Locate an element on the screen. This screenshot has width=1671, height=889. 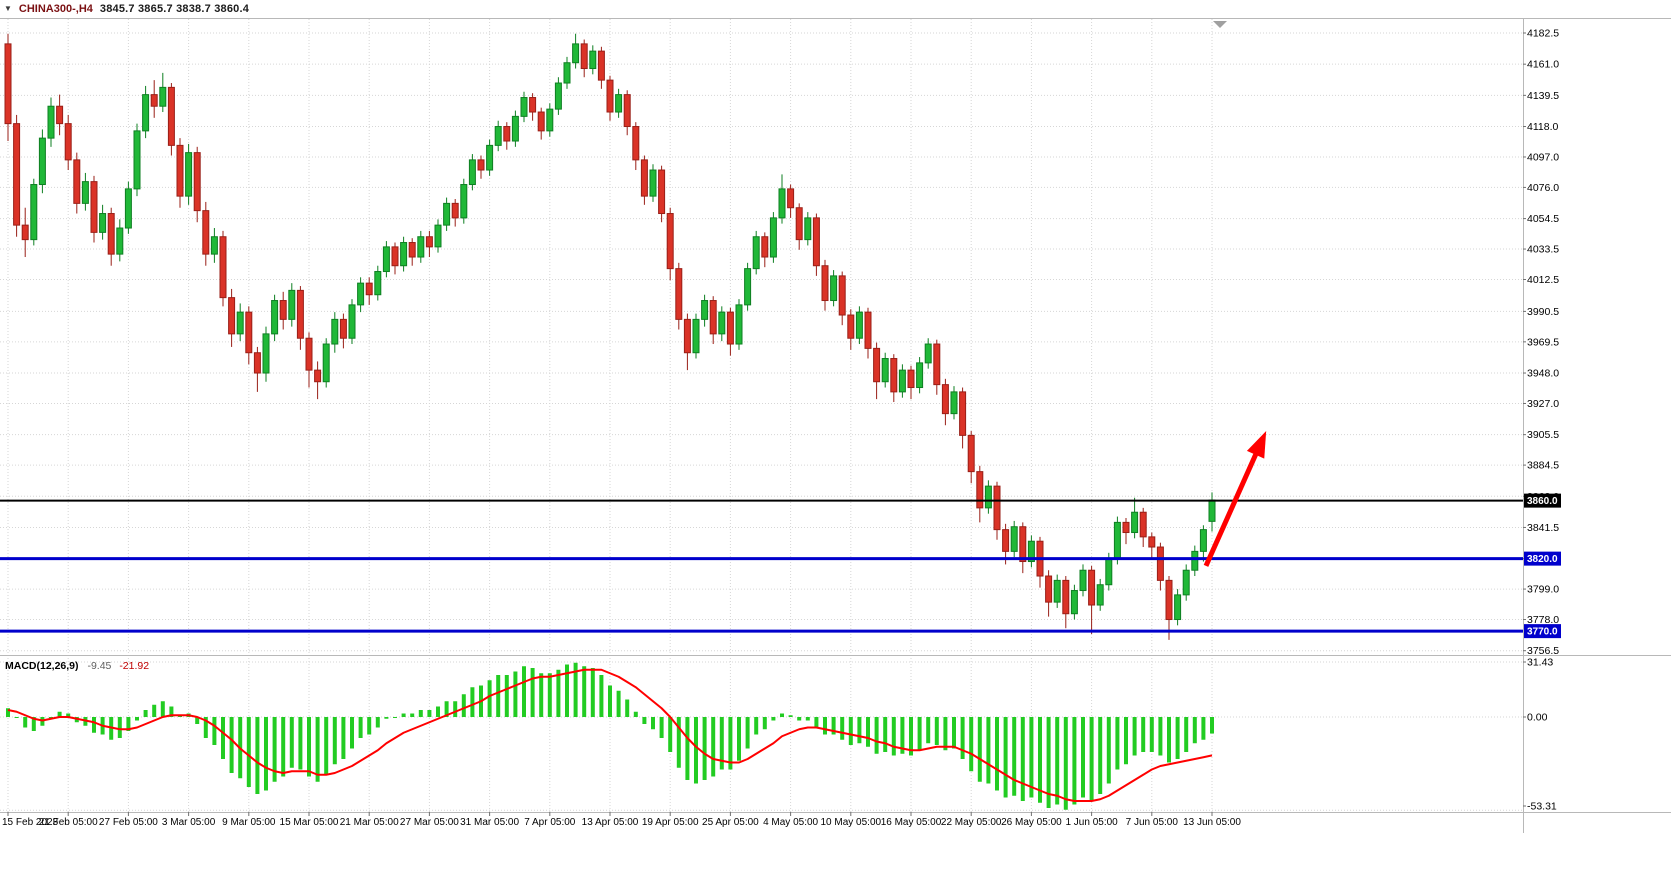
macd-layer is located at coordinates (610, 736).